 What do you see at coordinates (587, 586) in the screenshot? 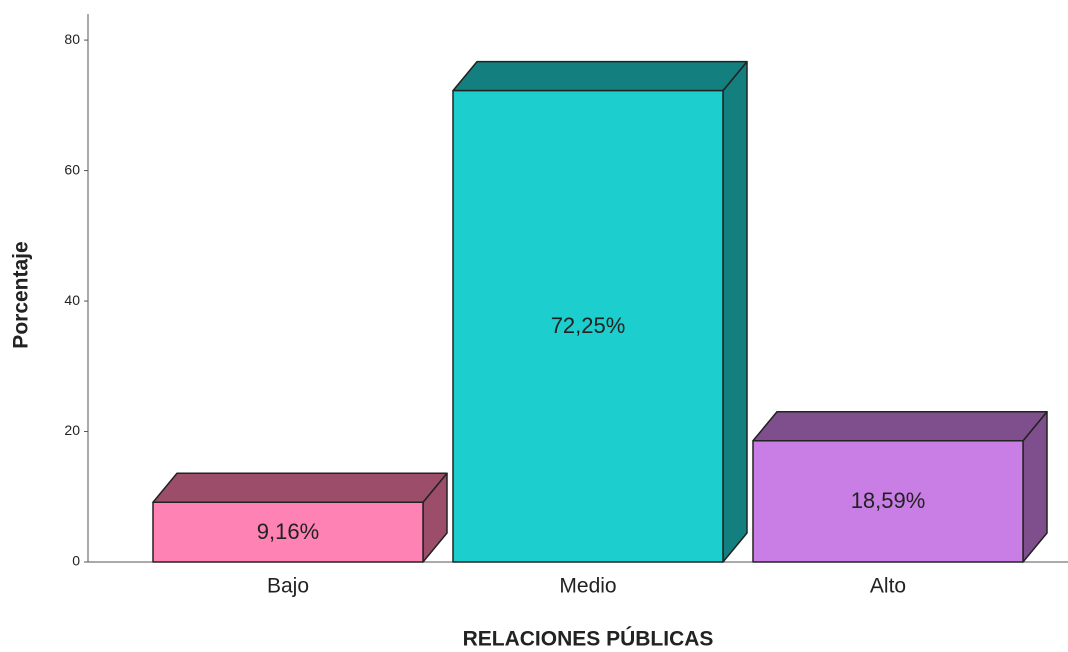
I see `x-tick-label: Medio` at bounding box center [587, 586].